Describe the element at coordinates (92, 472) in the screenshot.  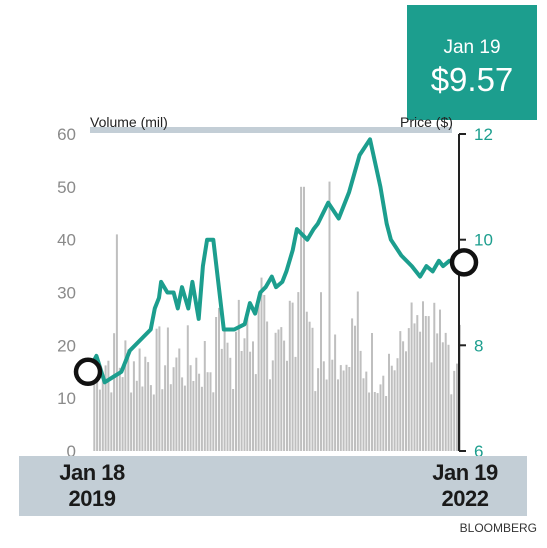
I see `x-start-date: Jan 18` at that location.